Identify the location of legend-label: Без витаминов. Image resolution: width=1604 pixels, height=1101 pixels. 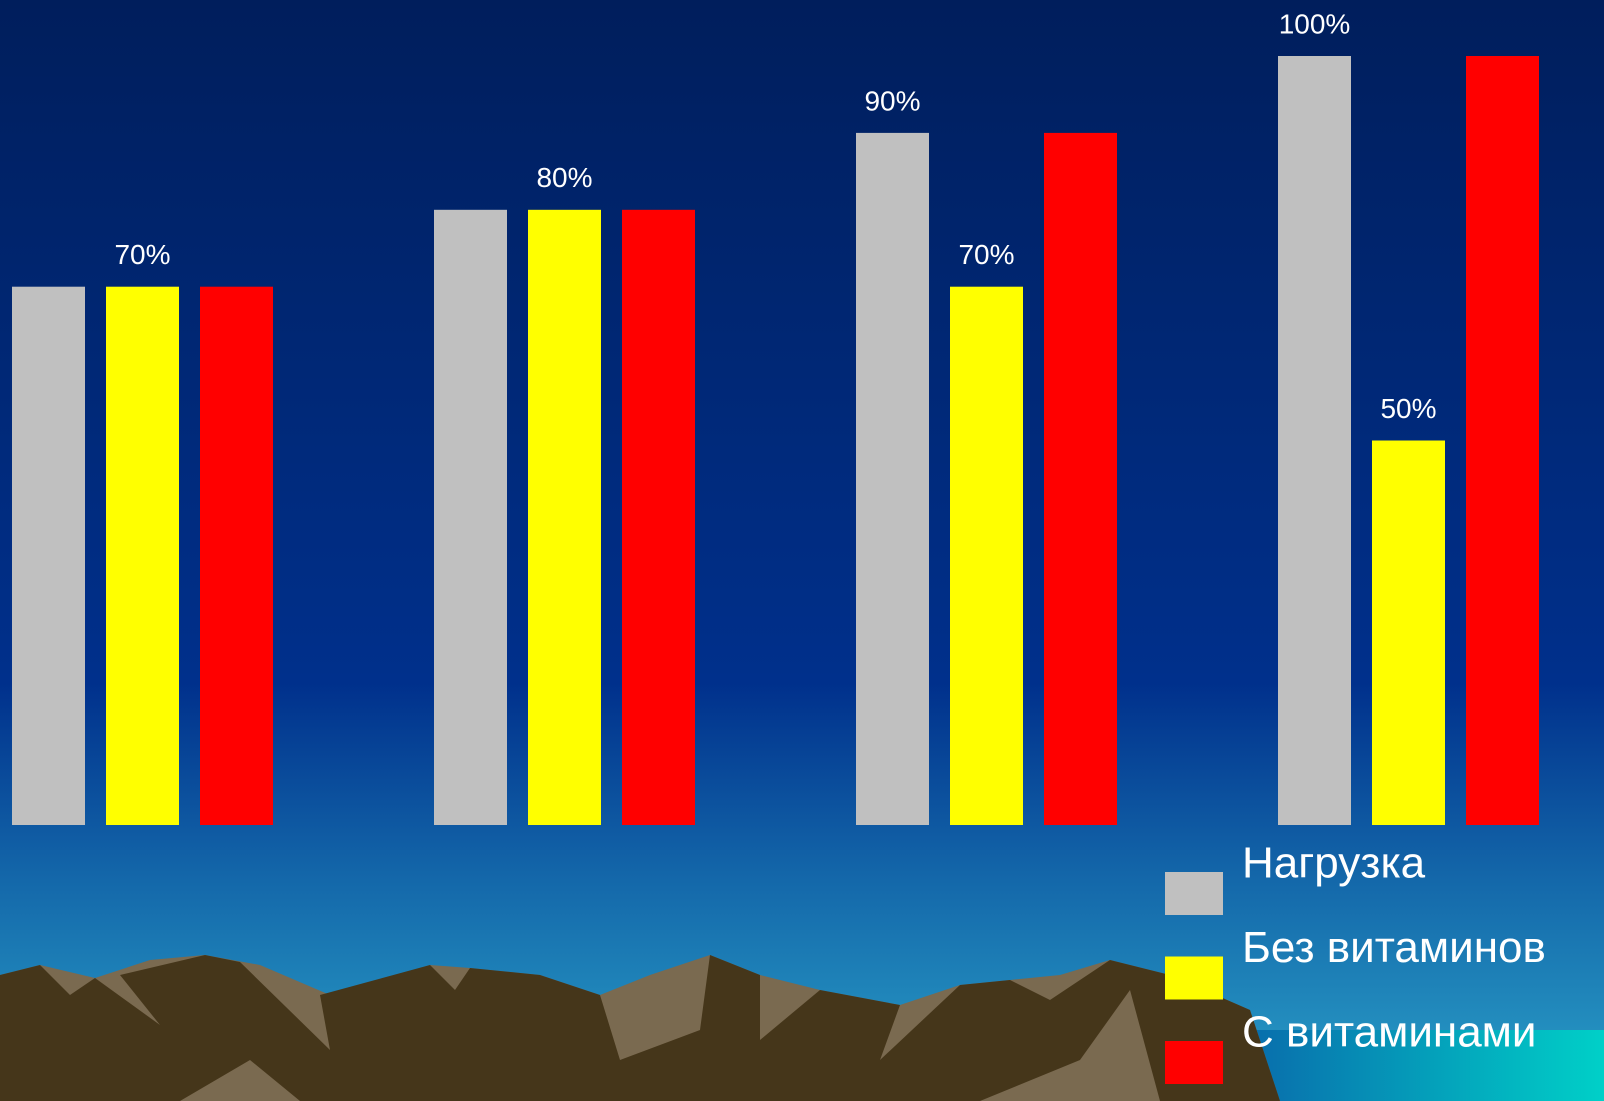
(1394, 947).